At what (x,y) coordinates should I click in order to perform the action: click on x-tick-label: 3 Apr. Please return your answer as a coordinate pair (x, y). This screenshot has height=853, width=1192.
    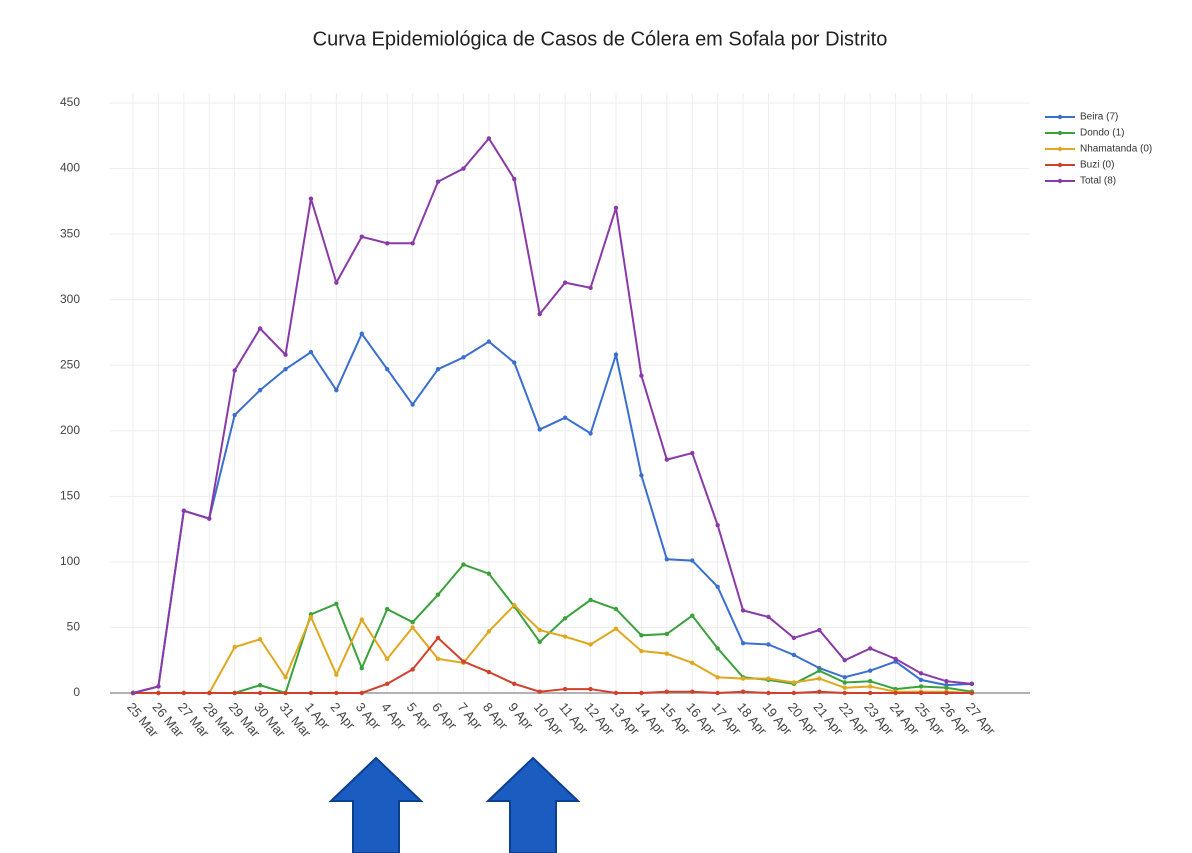
    Looking at the image, I should click on (368, 715).